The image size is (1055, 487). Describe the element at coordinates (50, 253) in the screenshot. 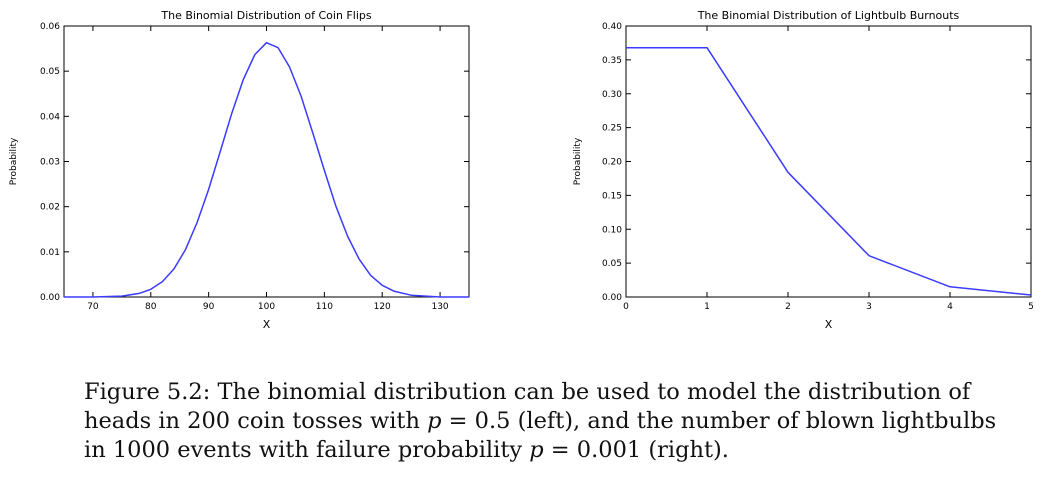

I see `y-tick-label: 0.01` at that location.